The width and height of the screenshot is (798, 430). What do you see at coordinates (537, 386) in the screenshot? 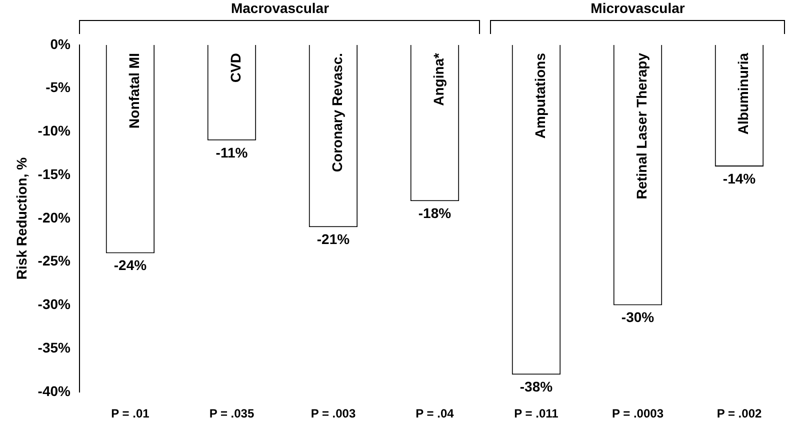
I see `data-label: -38%` at bounding box center [537, 386].